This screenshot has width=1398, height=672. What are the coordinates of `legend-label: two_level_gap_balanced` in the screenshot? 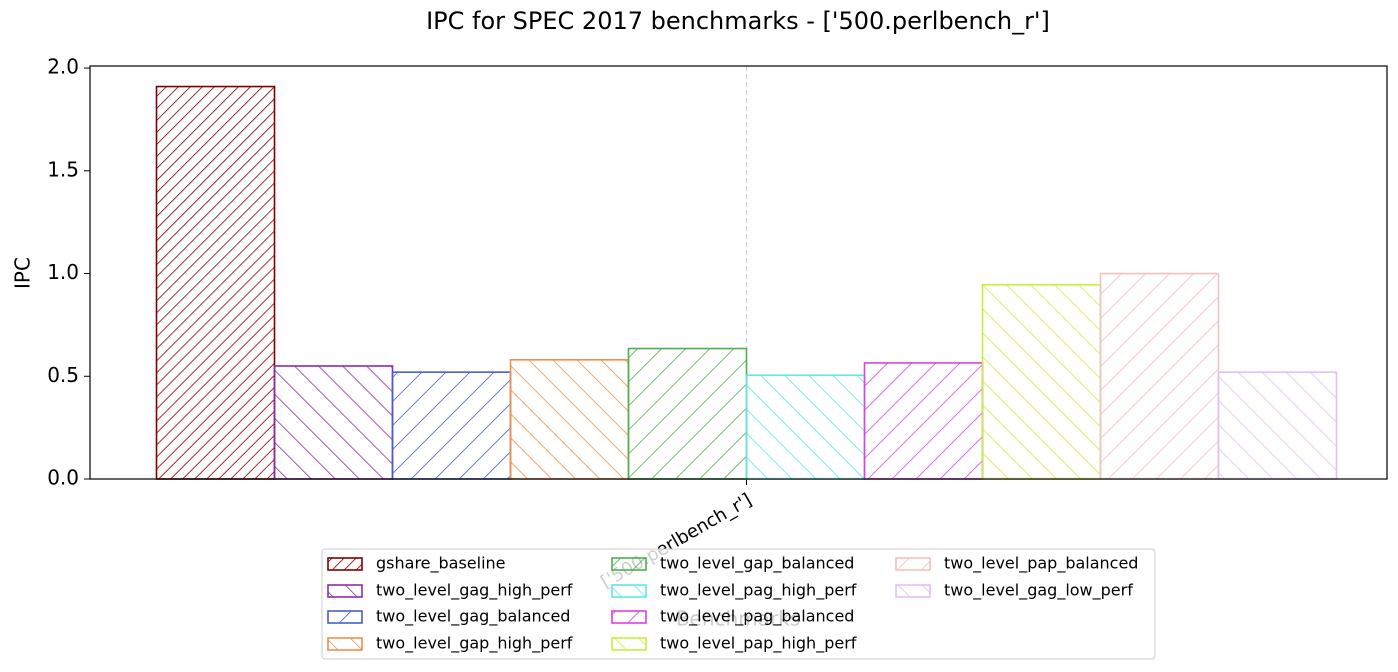 It's located at (757, 564).